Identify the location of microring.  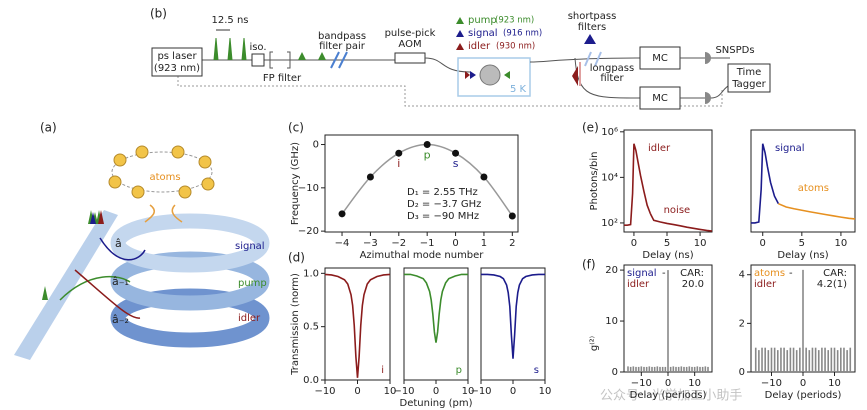
(490, 75).